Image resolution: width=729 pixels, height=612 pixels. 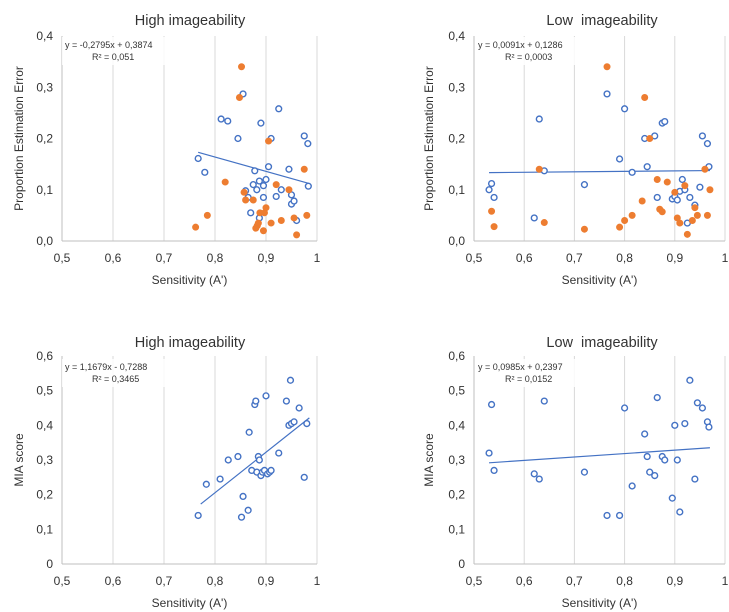 I want to click on x-tick-label: 0,6, so click(x=524, y=581).